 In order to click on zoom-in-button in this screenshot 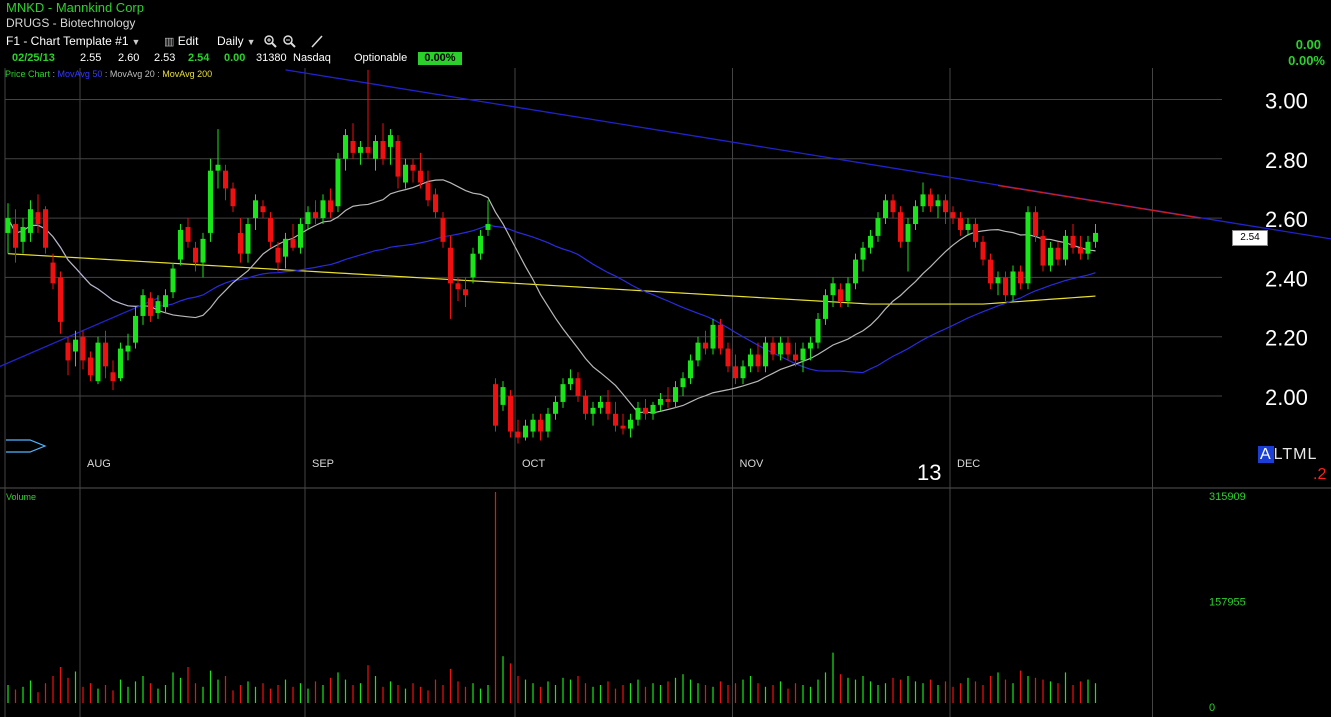, I will do `click(270, 42)`.